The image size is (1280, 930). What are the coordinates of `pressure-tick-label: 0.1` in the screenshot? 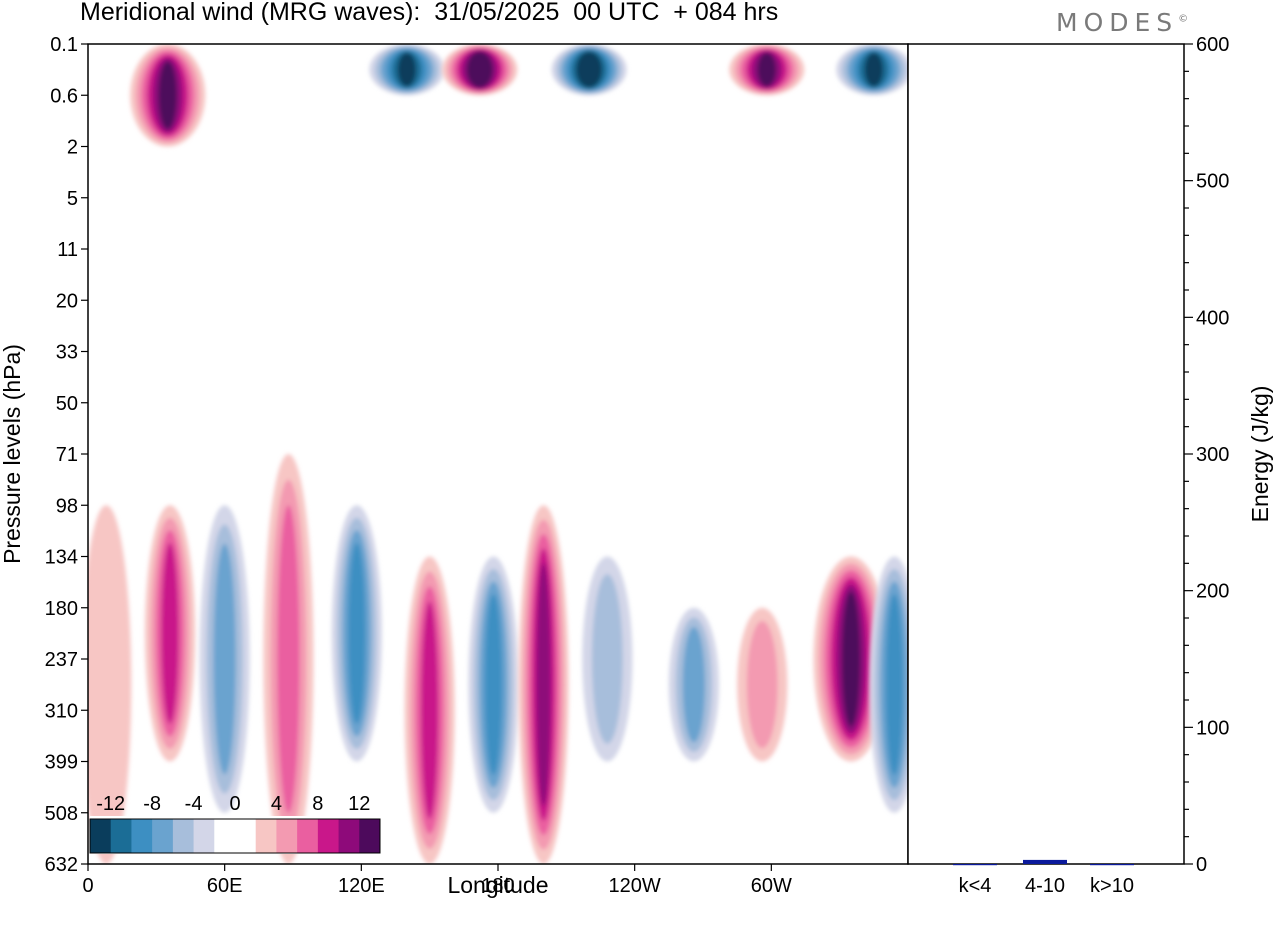 It's located at (64, 45).